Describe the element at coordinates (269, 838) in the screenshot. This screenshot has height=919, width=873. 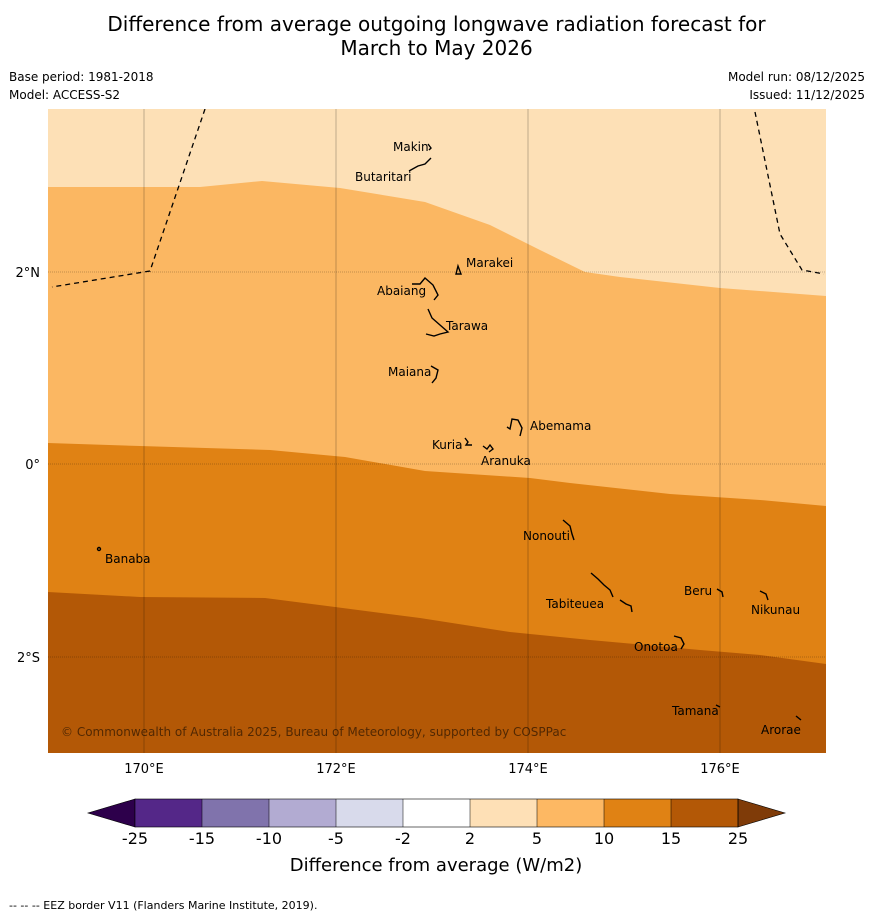
I see `colorbar-tick-3: -10` at that location.